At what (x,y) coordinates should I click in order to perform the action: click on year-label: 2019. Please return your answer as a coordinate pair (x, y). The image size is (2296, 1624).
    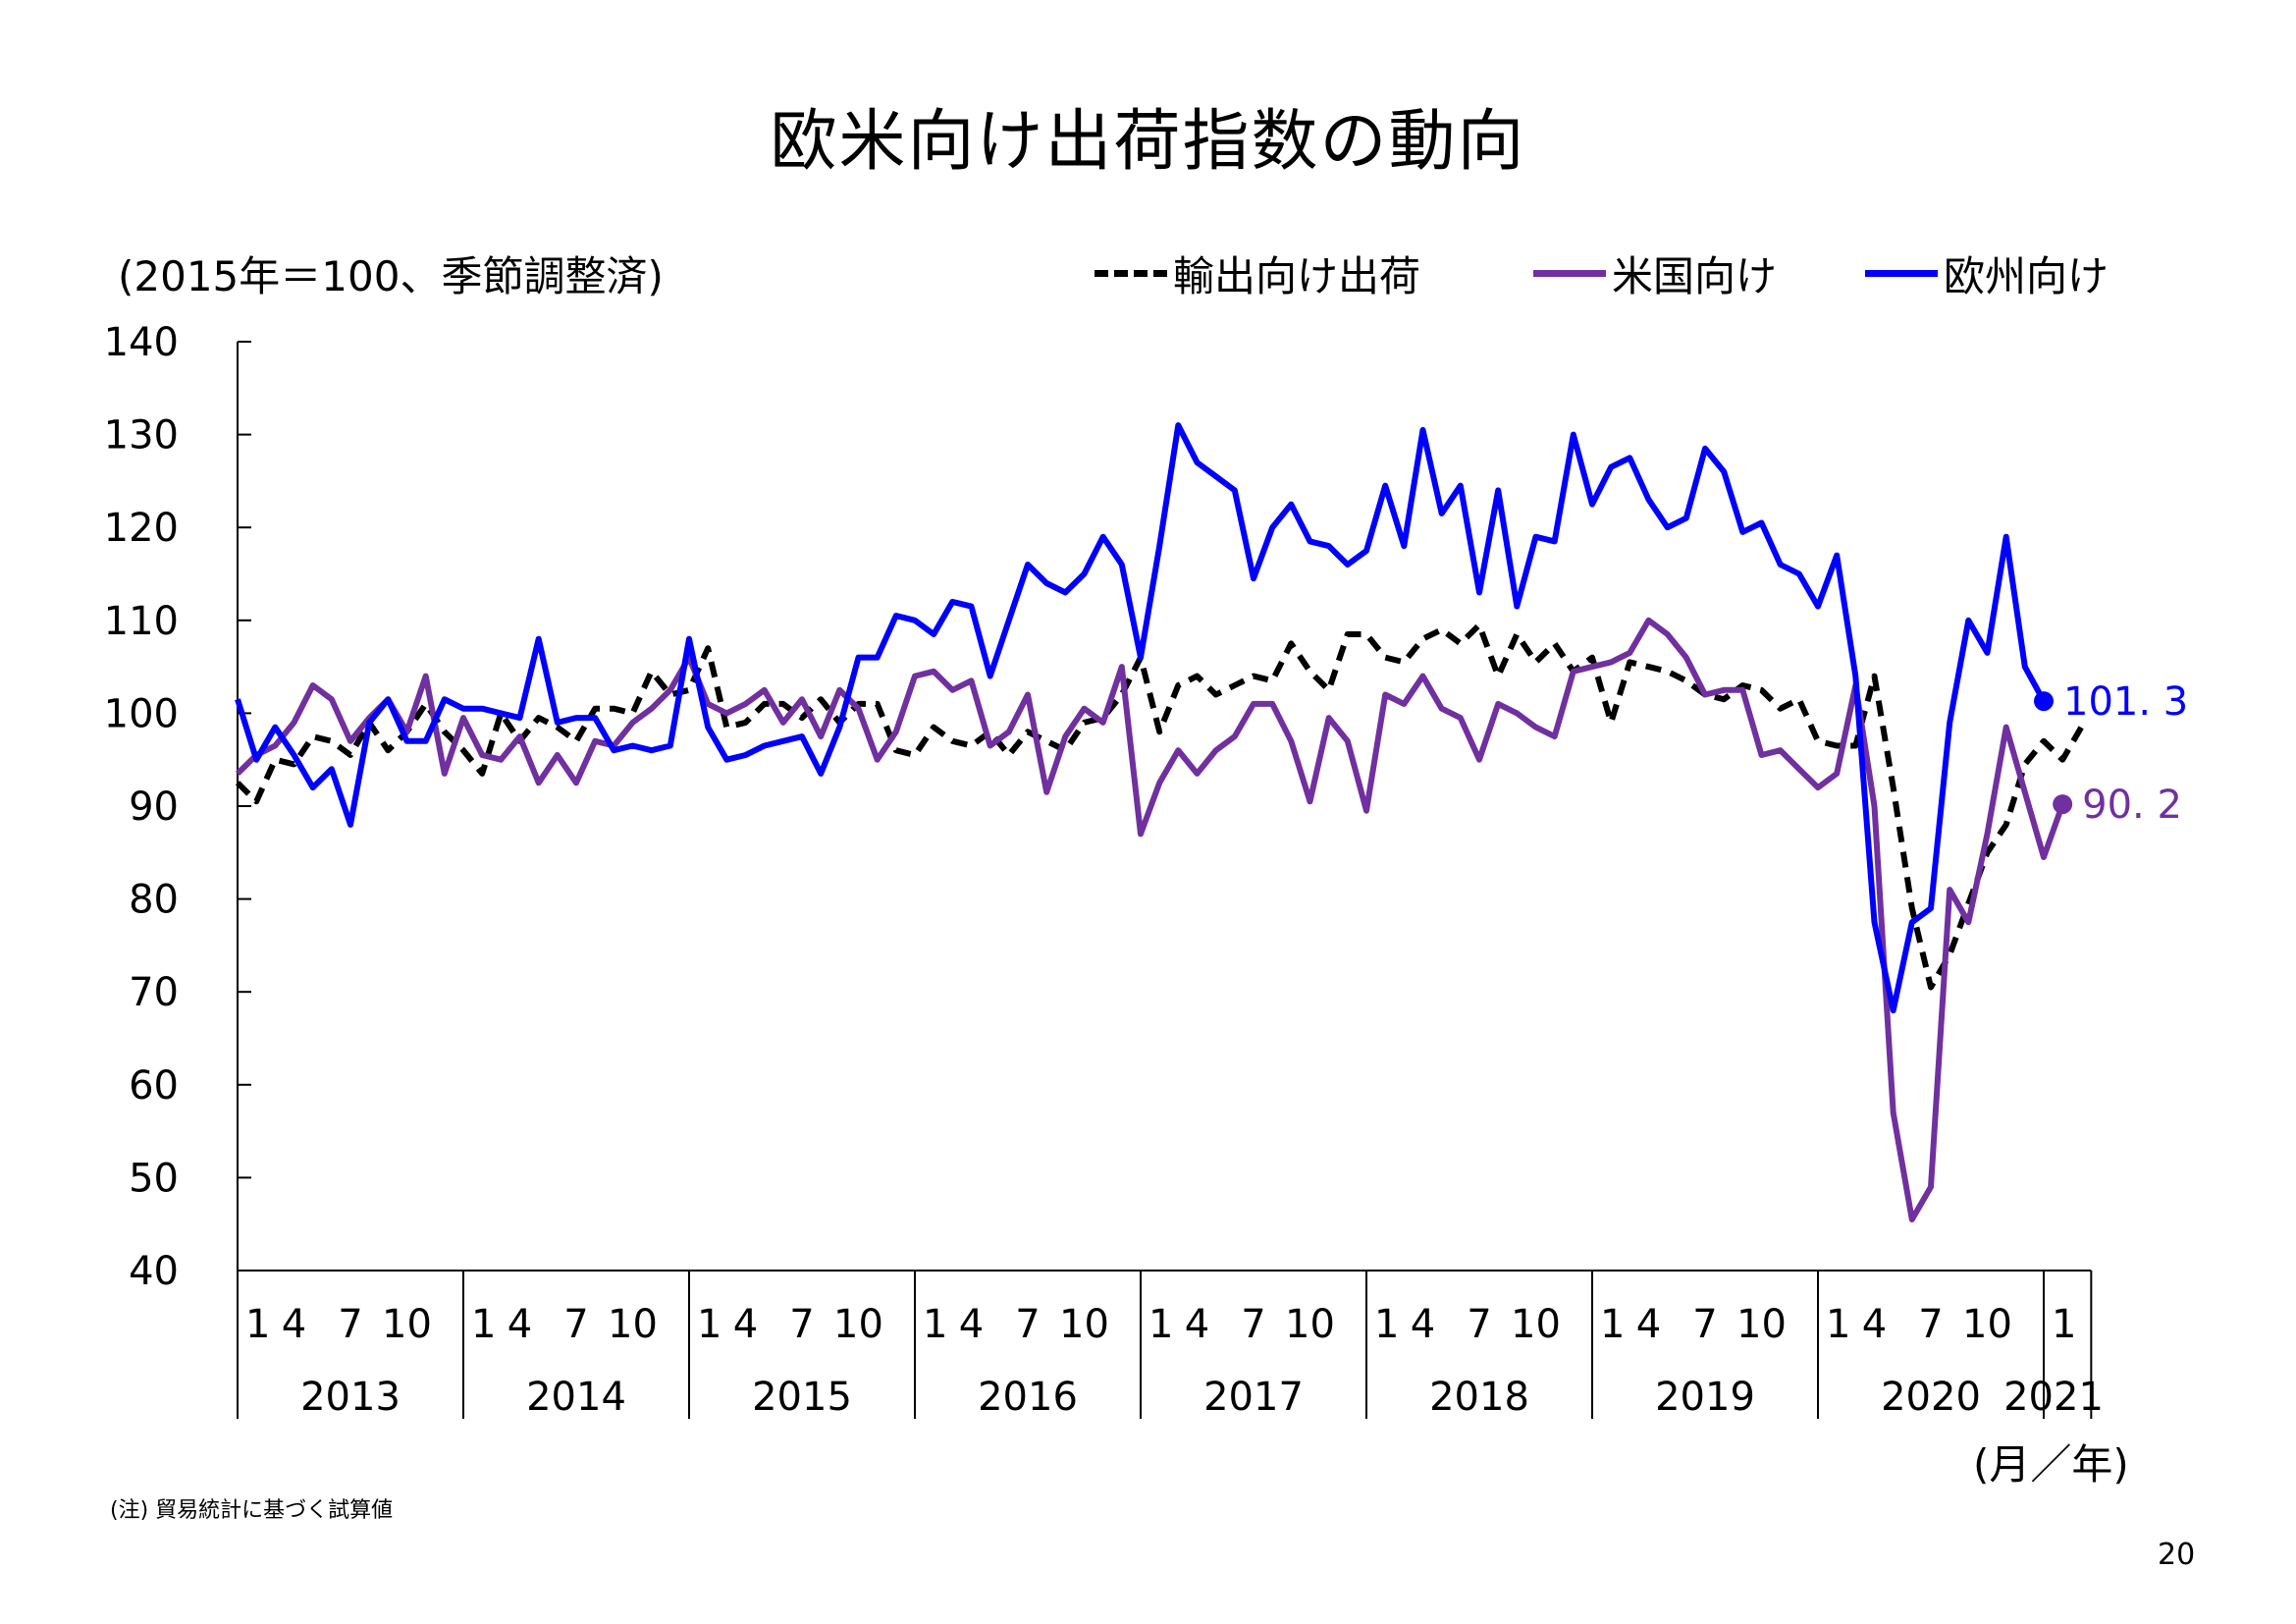
    Looking at the image, I should click on (1705, 1397).